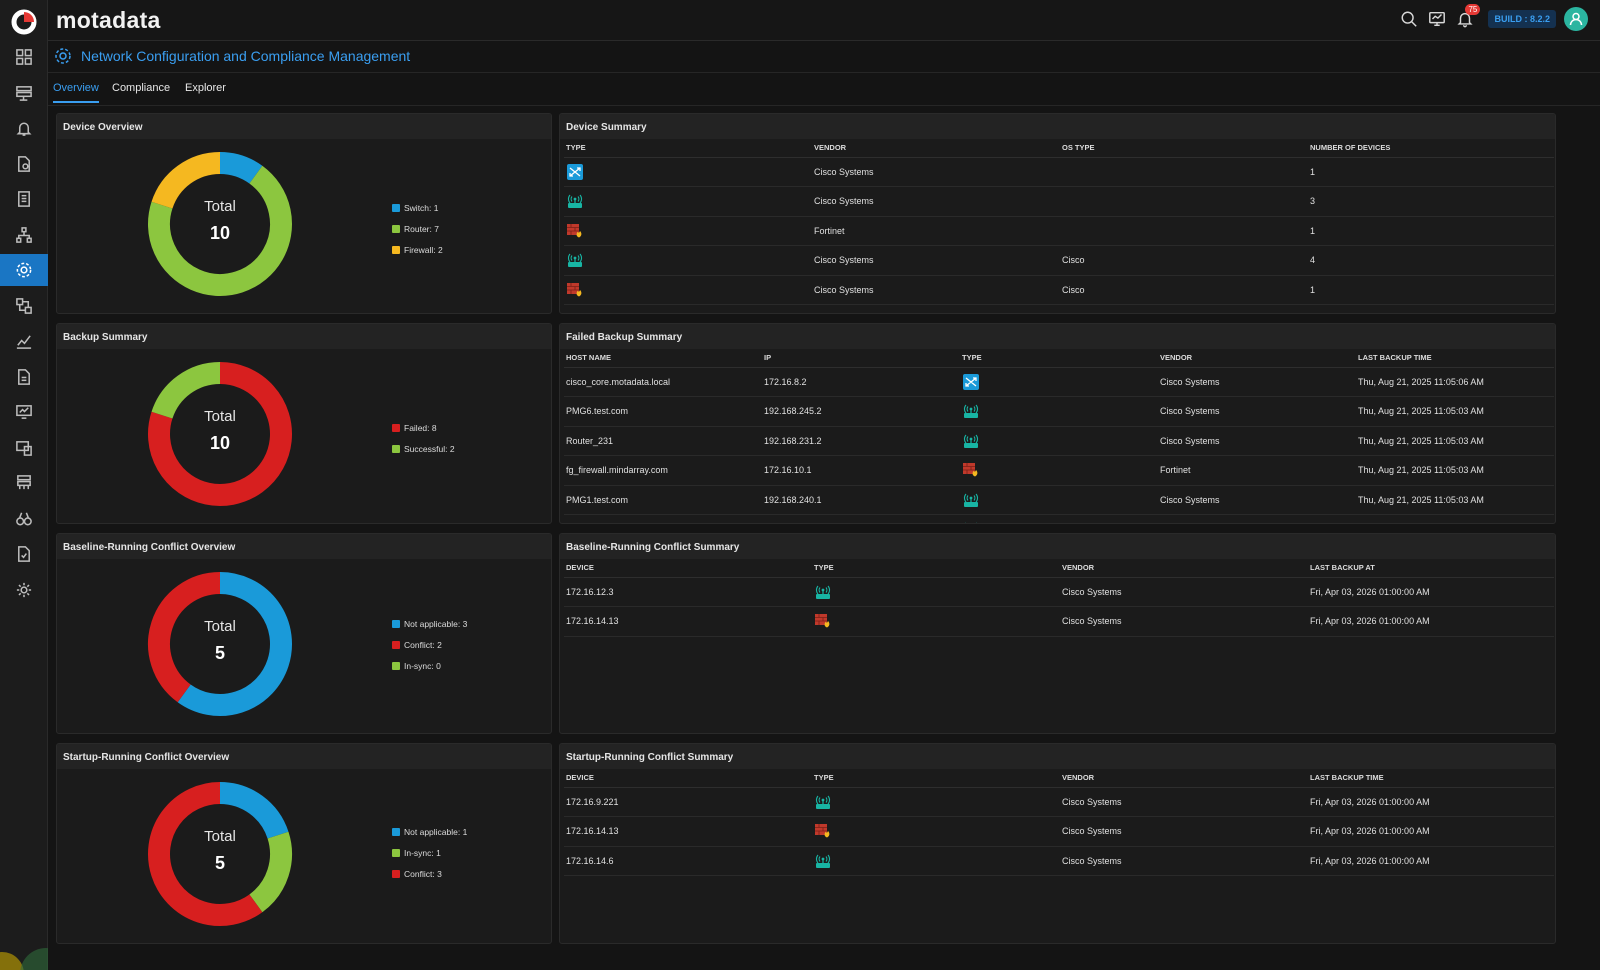 Image resolution: width=1600 pixels, height=970 pixels. What do you see at coordinates (429, 874) in the screenshot?
I see `legend-item: Conflict: 3` at bounding box center [429, 874].